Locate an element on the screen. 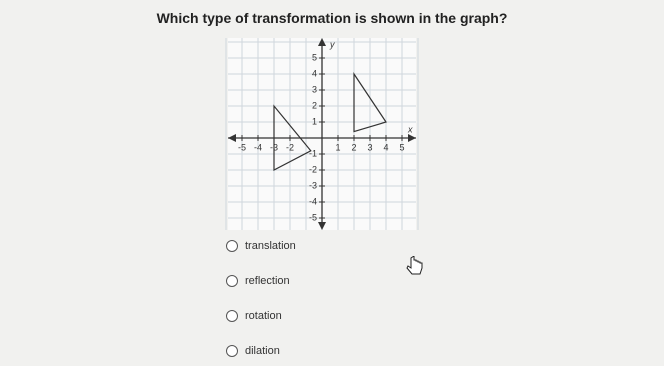 Image resolution: width=664 pixels, height=366 pixels. y-tick-label: -1 is located at coordinates (313, 153).